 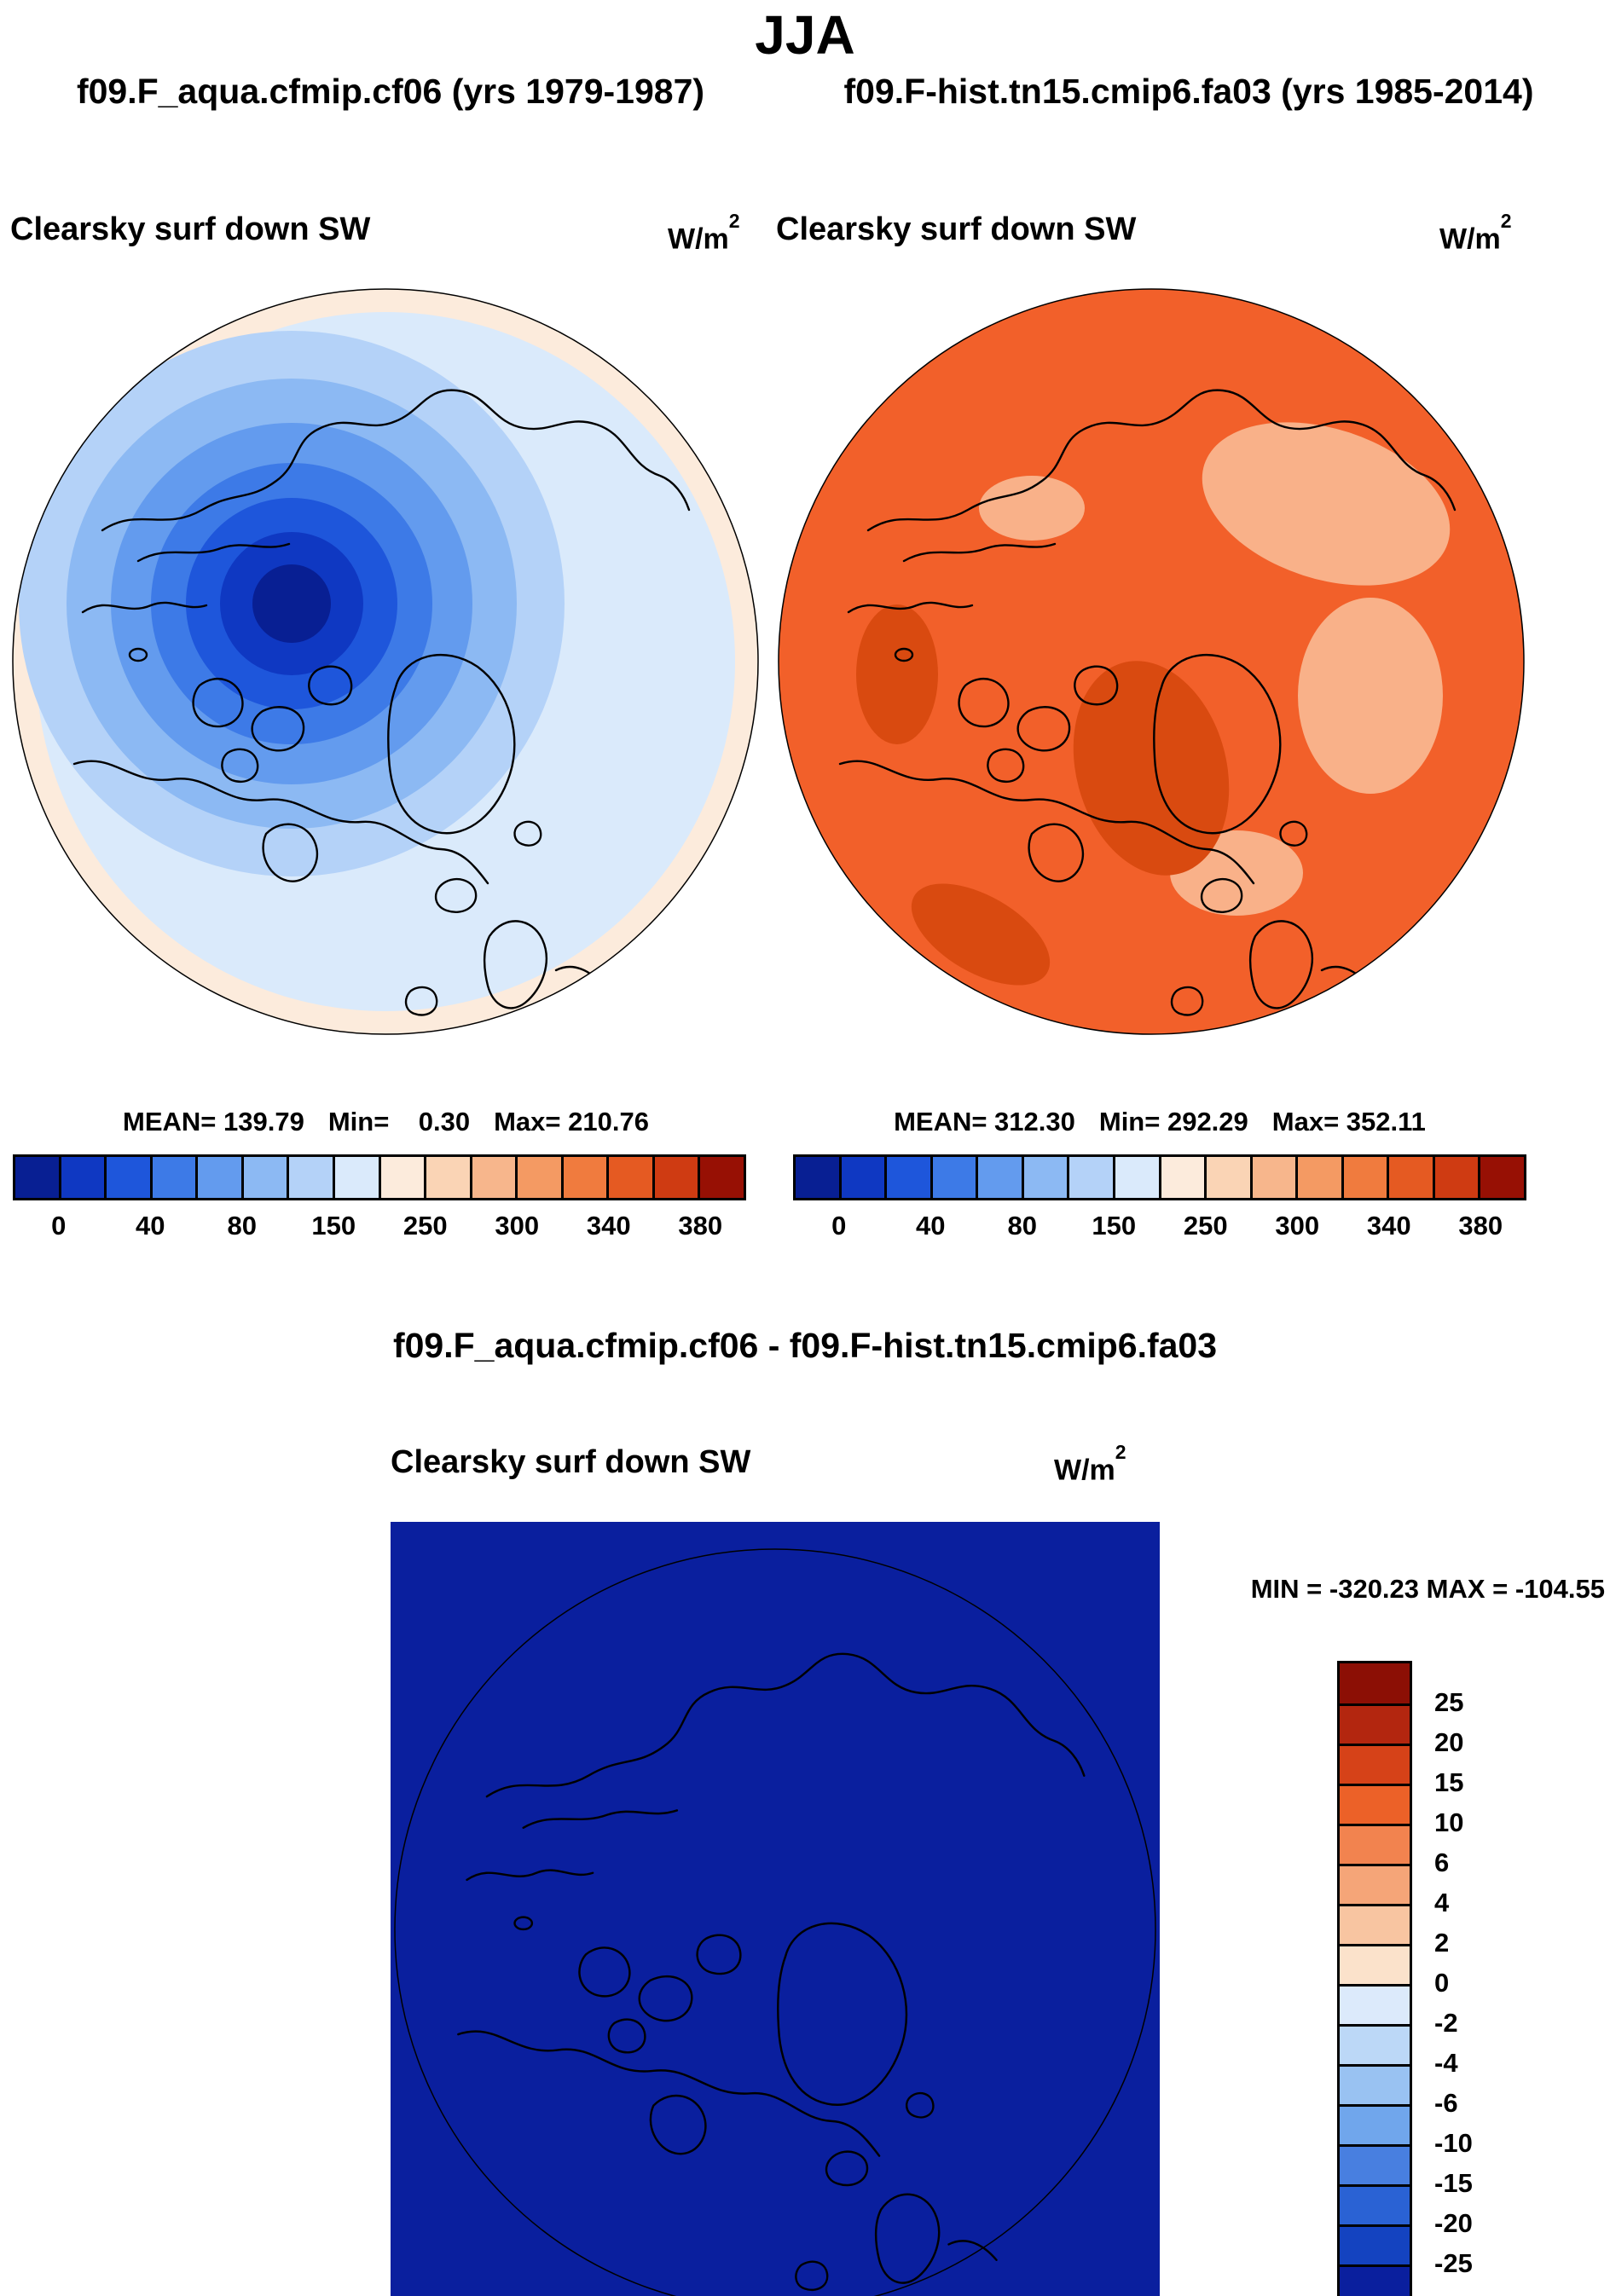 I want to click on panel-right-title: Clearsky surf down SW, so click(x=956, y=229).